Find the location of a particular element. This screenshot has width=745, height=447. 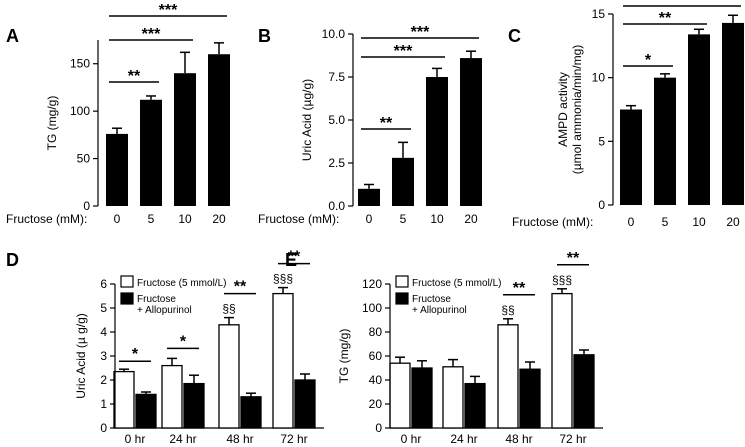

panel-letter: A is located at coordinates (12, 36).